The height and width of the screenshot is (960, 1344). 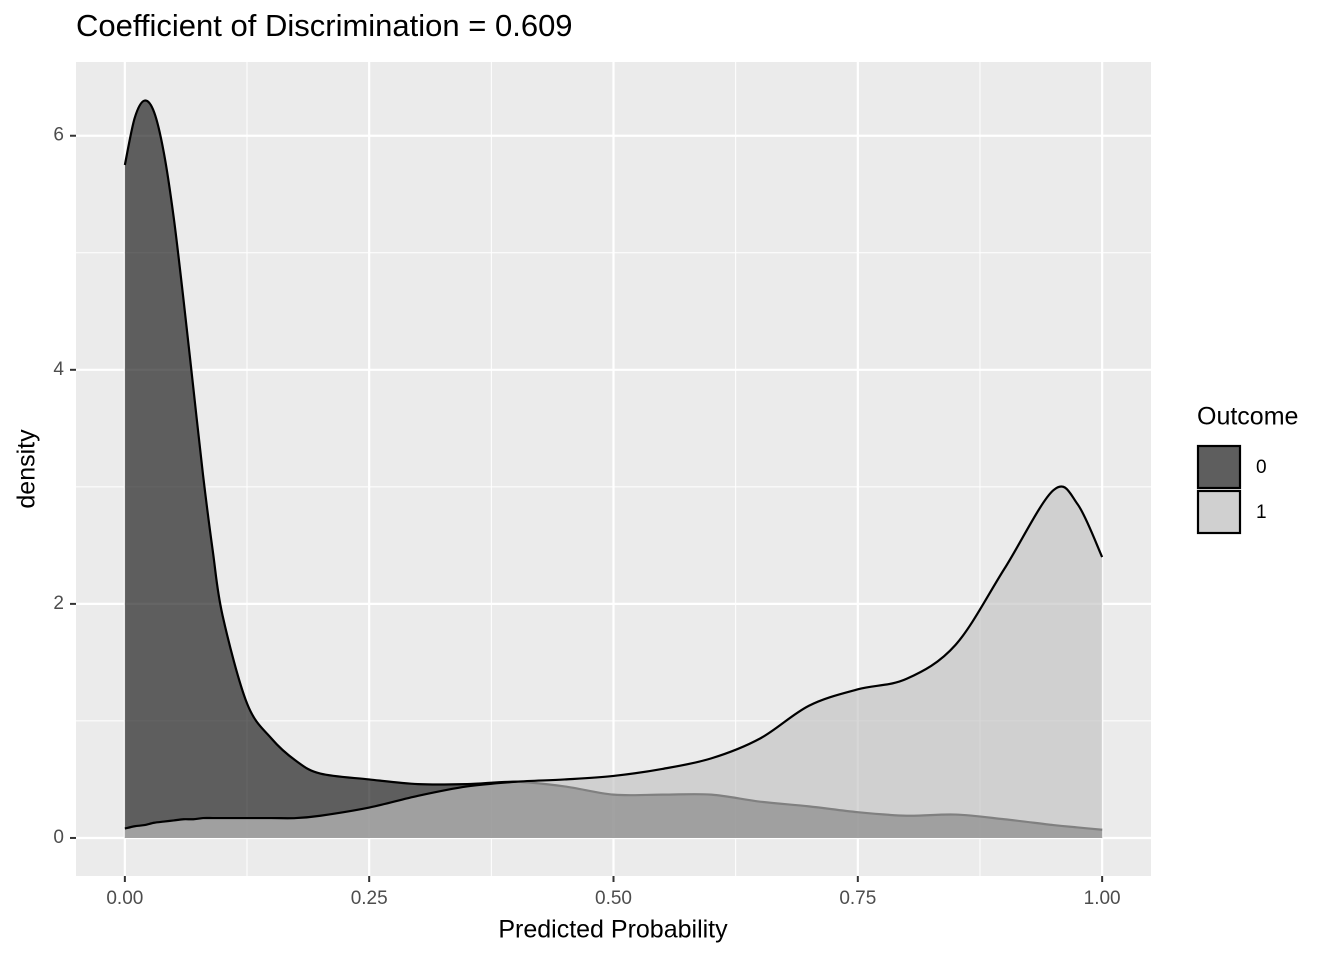 What do you see at coordinates (857, 898) in the screenshot?
I see `x-tick-label: 0.75` at bounding box center [857, 898].